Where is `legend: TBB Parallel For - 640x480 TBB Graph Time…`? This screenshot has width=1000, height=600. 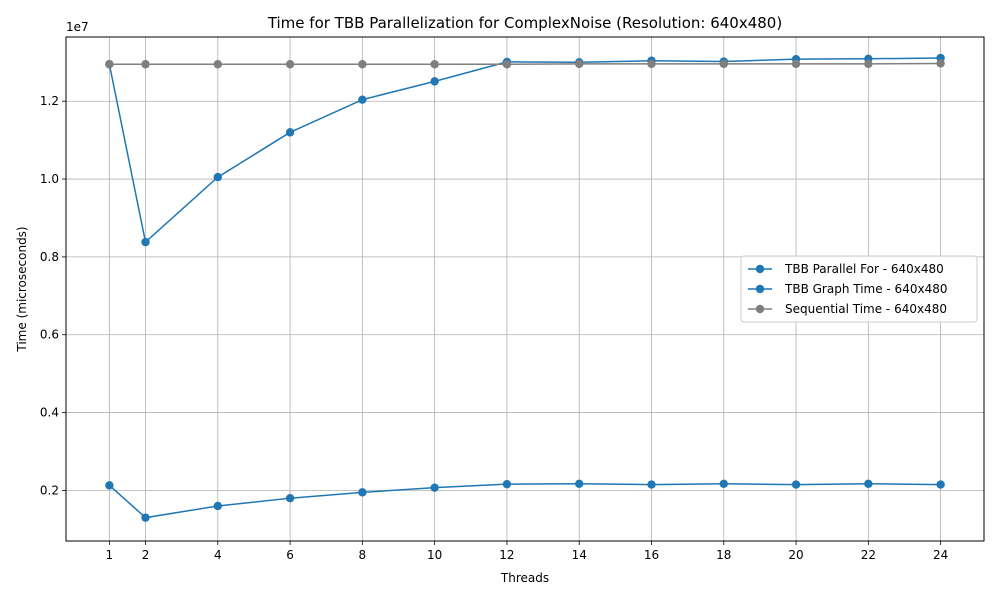 legend: TBB Parallel For - 640x480 TBB Graph Time… is located at coordinates (859, 289).